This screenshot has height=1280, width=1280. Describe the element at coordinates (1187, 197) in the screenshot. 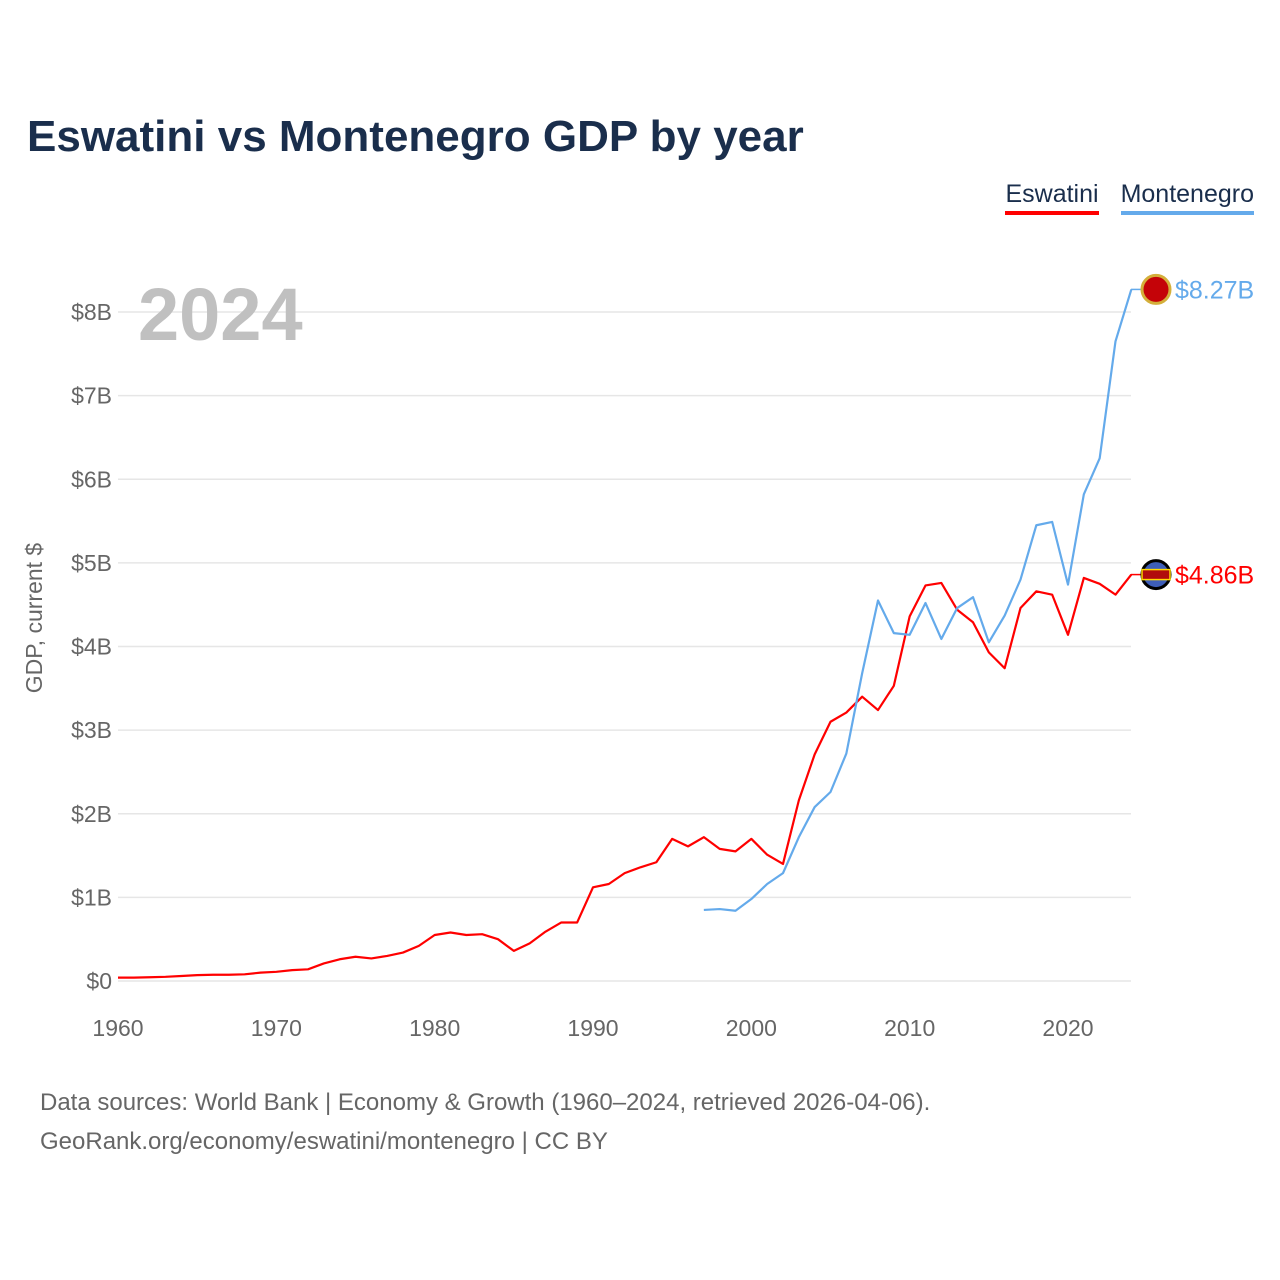

I see `legend-montenegro: Montenegro` at that location.